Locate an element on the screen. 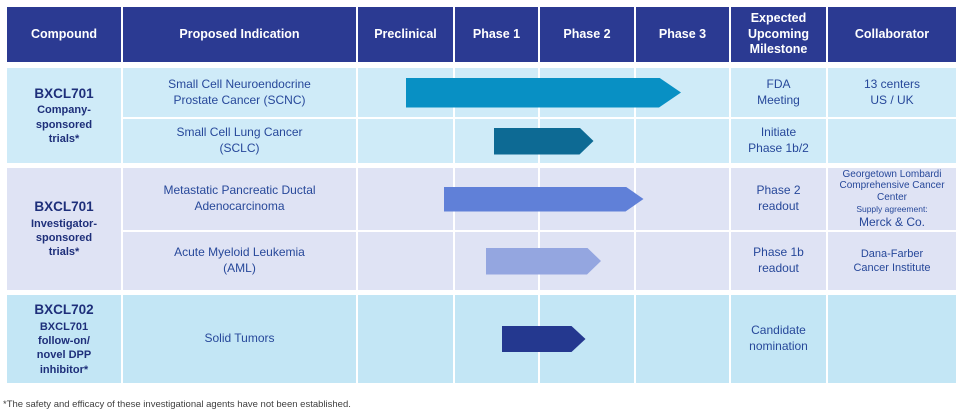 The height and width of the screenshot is (420, 962). milestone-sclc: Initiate Phase 1b/2 is located at coordinates (778, 141).